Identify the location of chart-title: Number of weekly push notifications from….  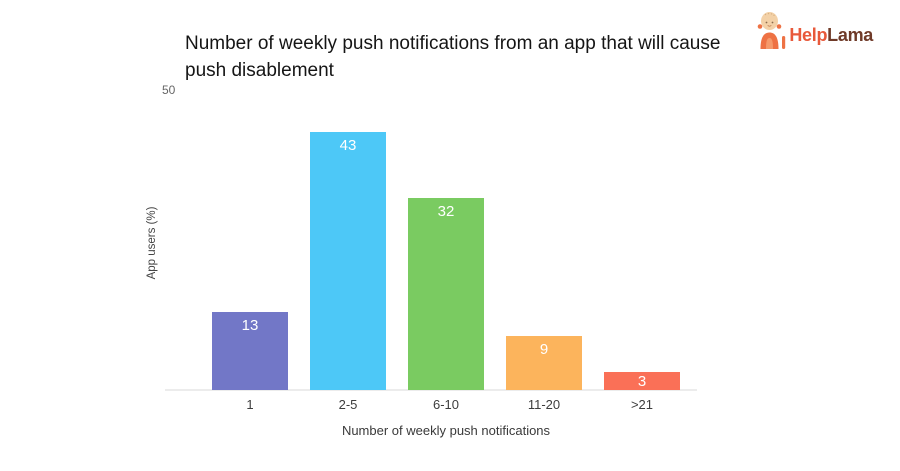
(453, 57).